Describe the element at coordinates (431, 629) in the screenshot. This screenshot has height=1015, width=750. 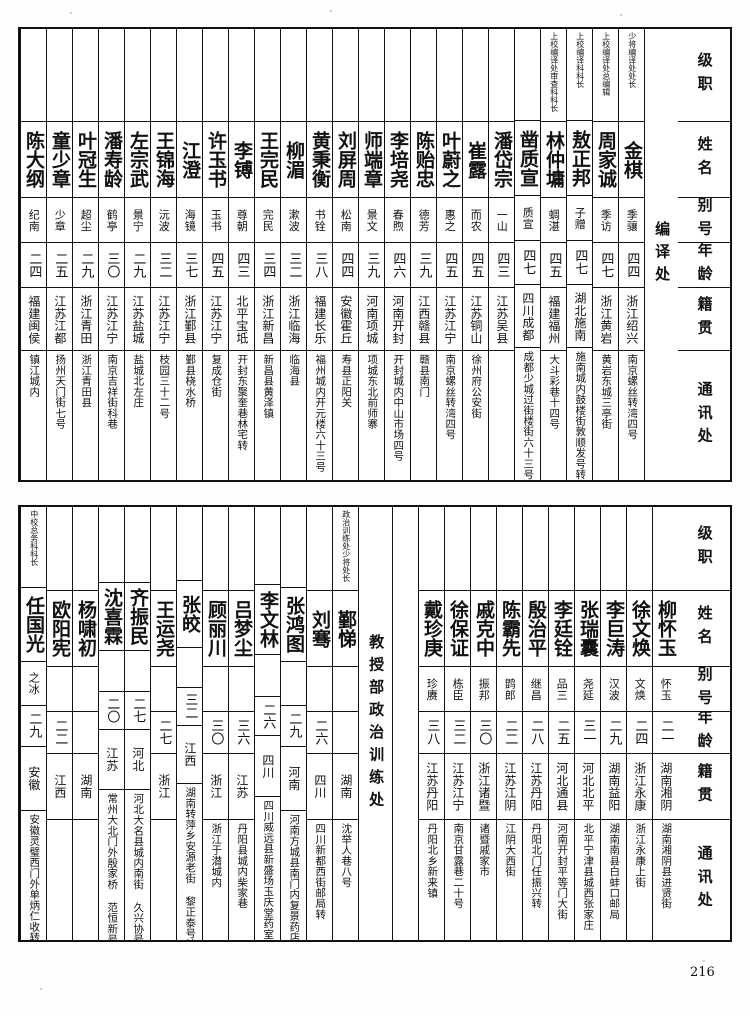
I see `cell-name: 戴珍庚` at that location.